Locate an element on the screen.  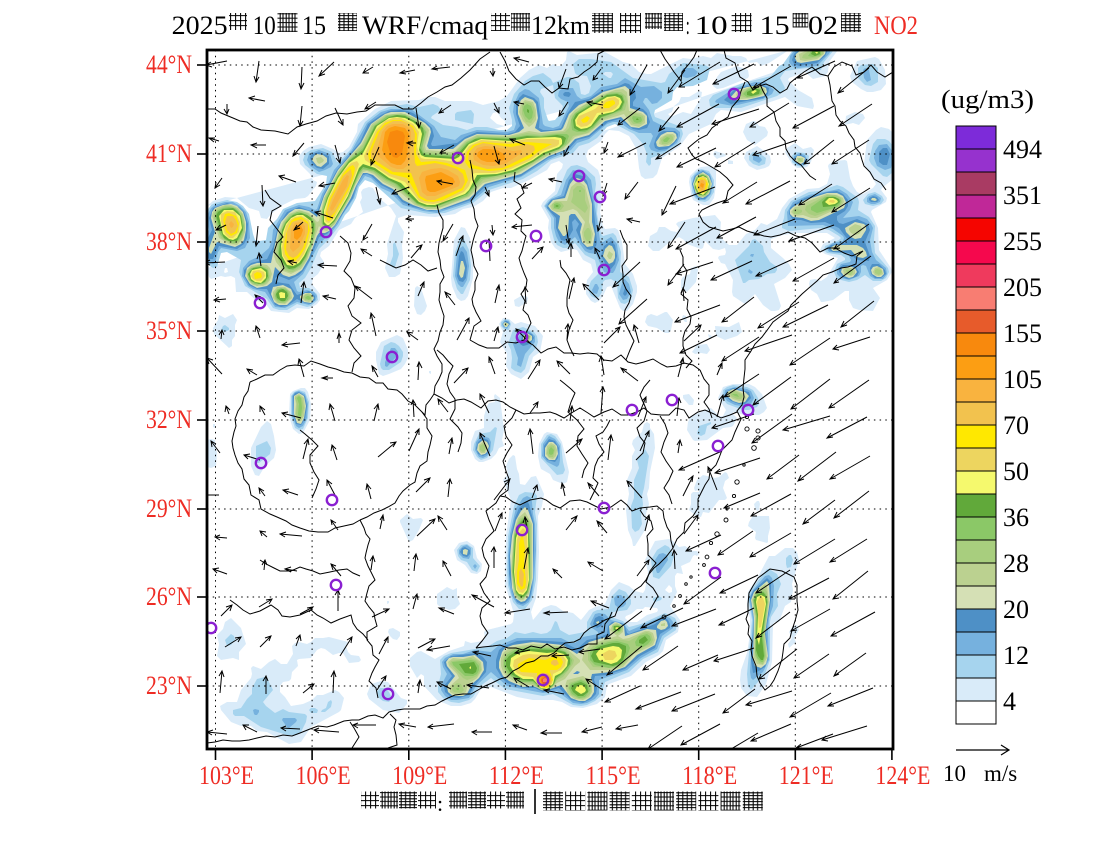
svg-text: 50 is located at coordinates (1016, 471).